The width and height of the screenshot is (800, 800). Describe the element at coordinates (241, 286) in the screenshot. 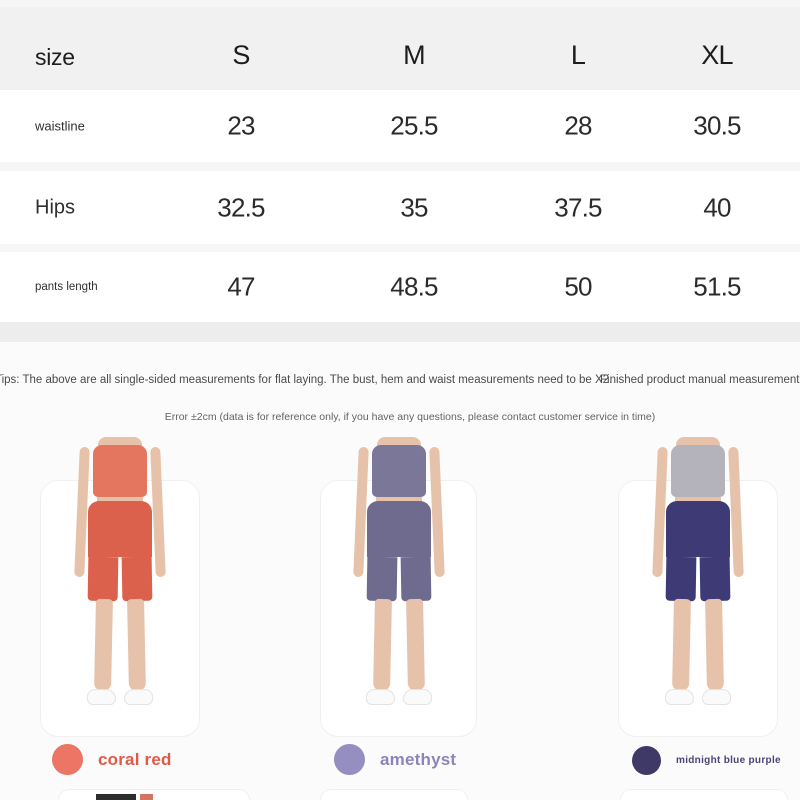

I see `cell-pants-length-s: 47` at that location.